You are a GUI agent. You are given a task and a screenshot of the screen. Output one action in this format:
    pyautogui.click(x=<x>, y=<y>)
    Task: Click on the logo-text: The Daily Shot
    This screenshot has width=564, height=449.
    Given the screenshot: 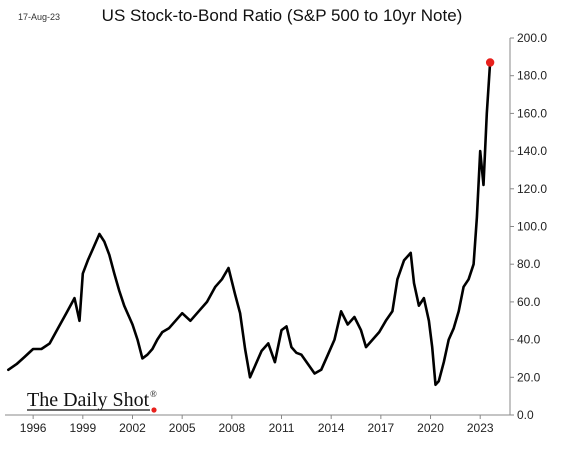 What is the action you would take?
    pyautogui.click(x=88, y=400)
    